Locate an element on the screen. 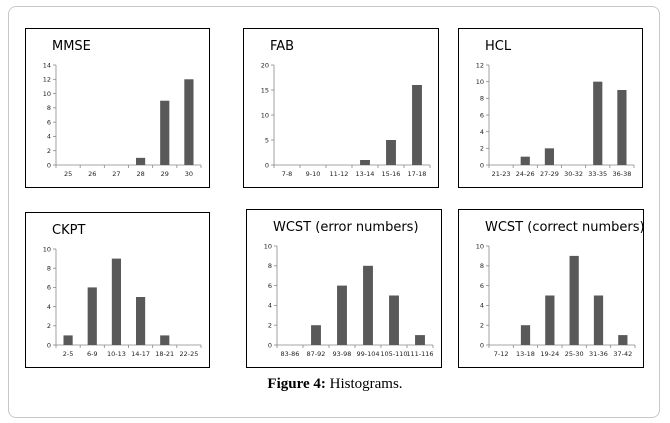  y-tick-label: 14 is located at coordinates (47, 65).